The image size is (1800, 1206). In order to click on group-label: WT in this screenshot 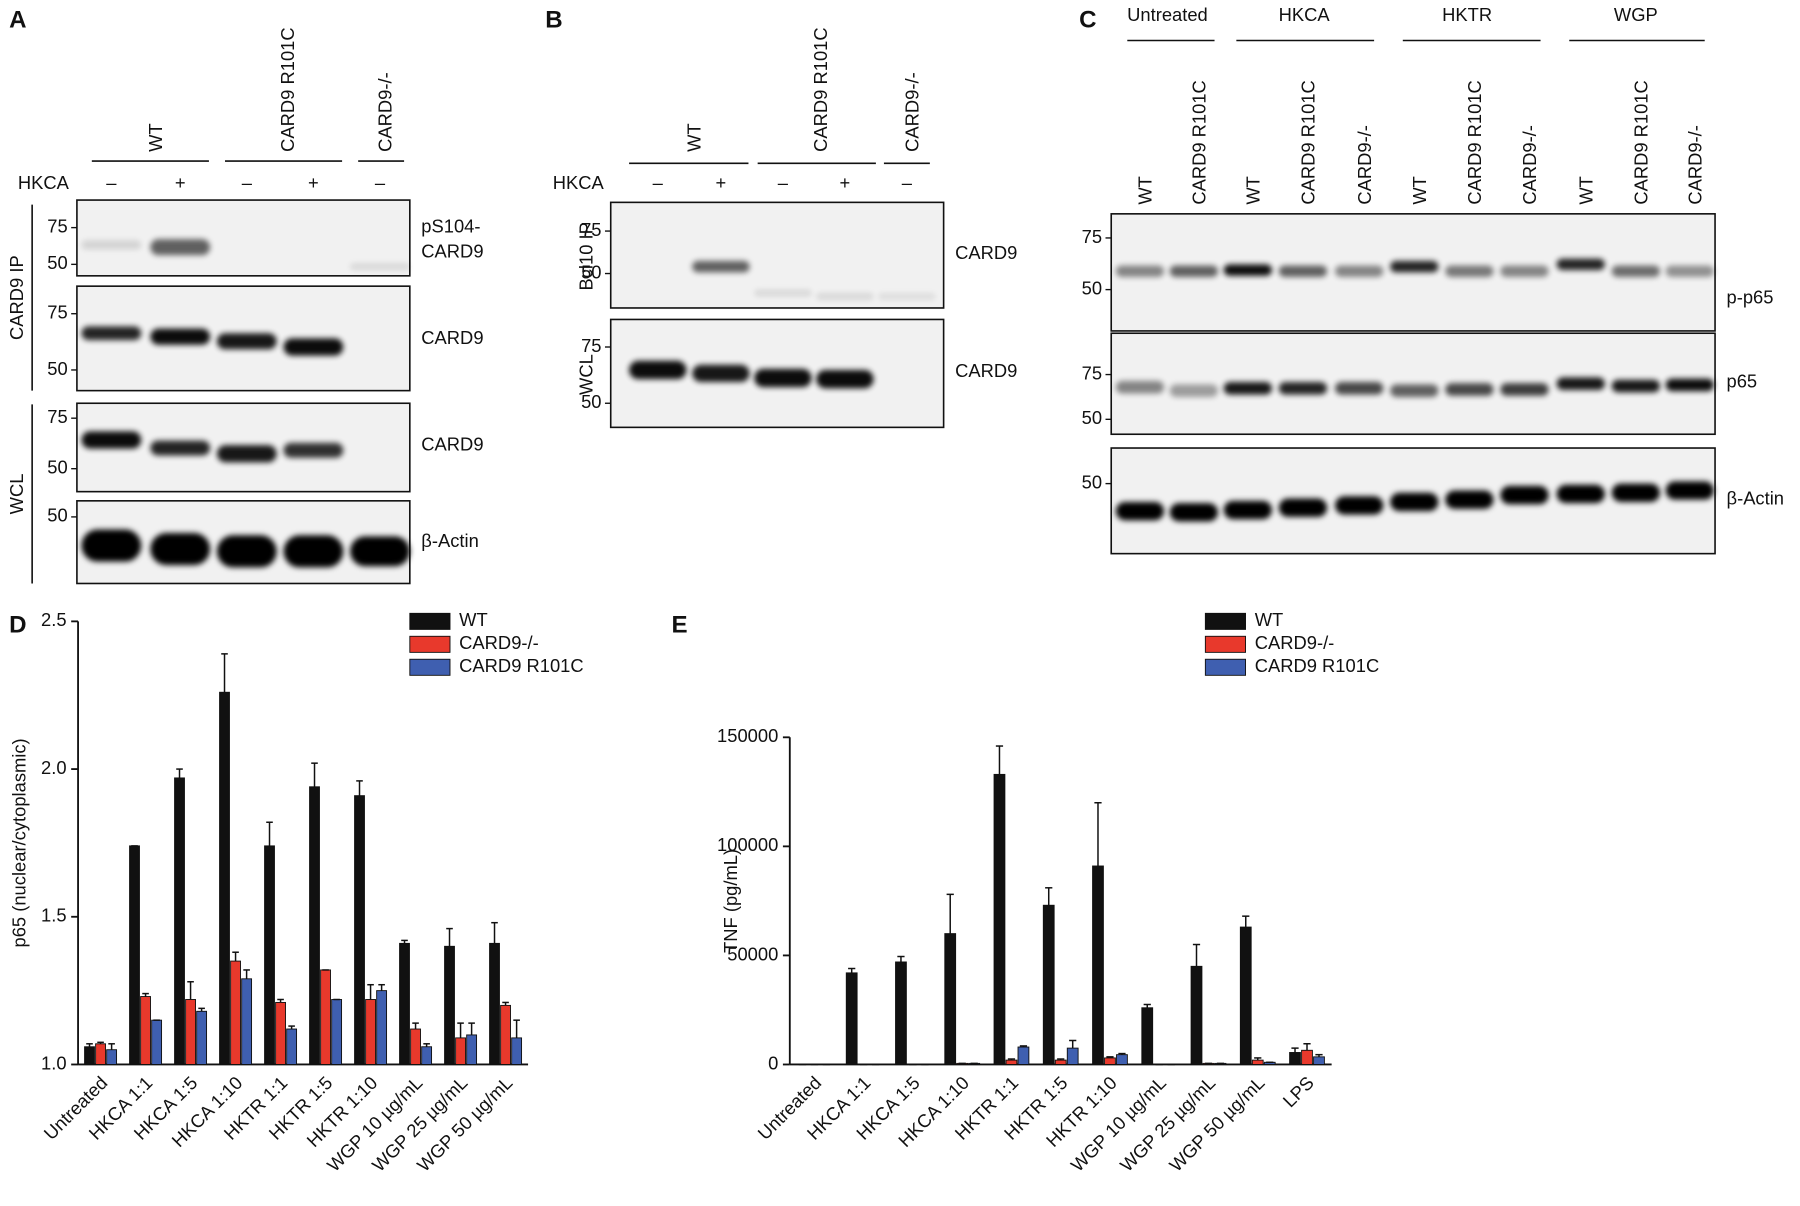, I will do `click(155, 137)`.